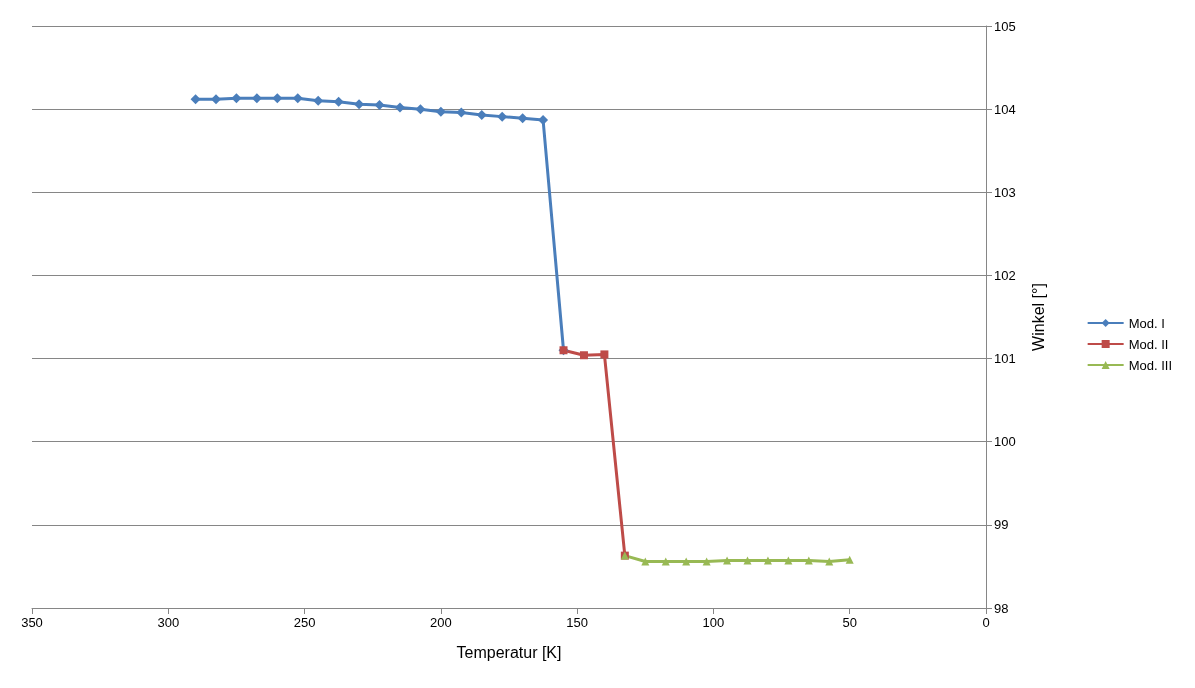 Image resolution: width=1195 pixels, height=688 pixels. Describe the element at coordinates (168, 622) in the screenshot. I see `x-tick-label: 300` at that location.